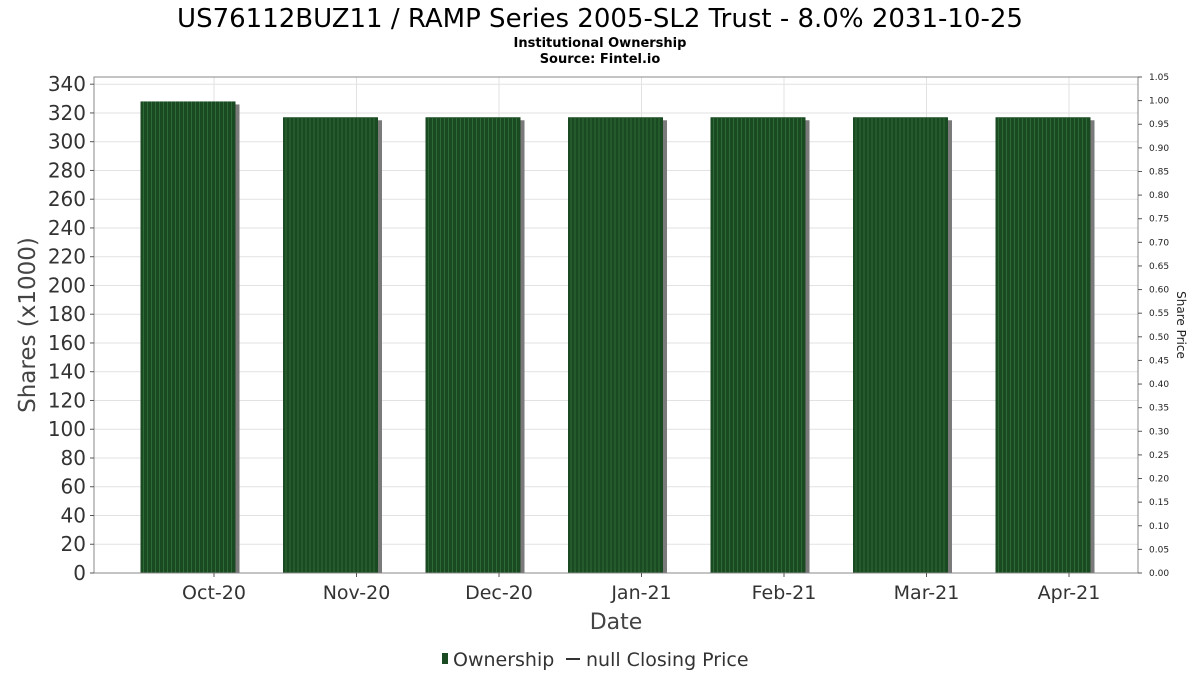 The height and width of the screenshot is (675, 1200). What do you see at coordinates (1181, 325) in the screenshot?
I see `y2-axis-label: Share Price` at bounding box center [1181, 325].